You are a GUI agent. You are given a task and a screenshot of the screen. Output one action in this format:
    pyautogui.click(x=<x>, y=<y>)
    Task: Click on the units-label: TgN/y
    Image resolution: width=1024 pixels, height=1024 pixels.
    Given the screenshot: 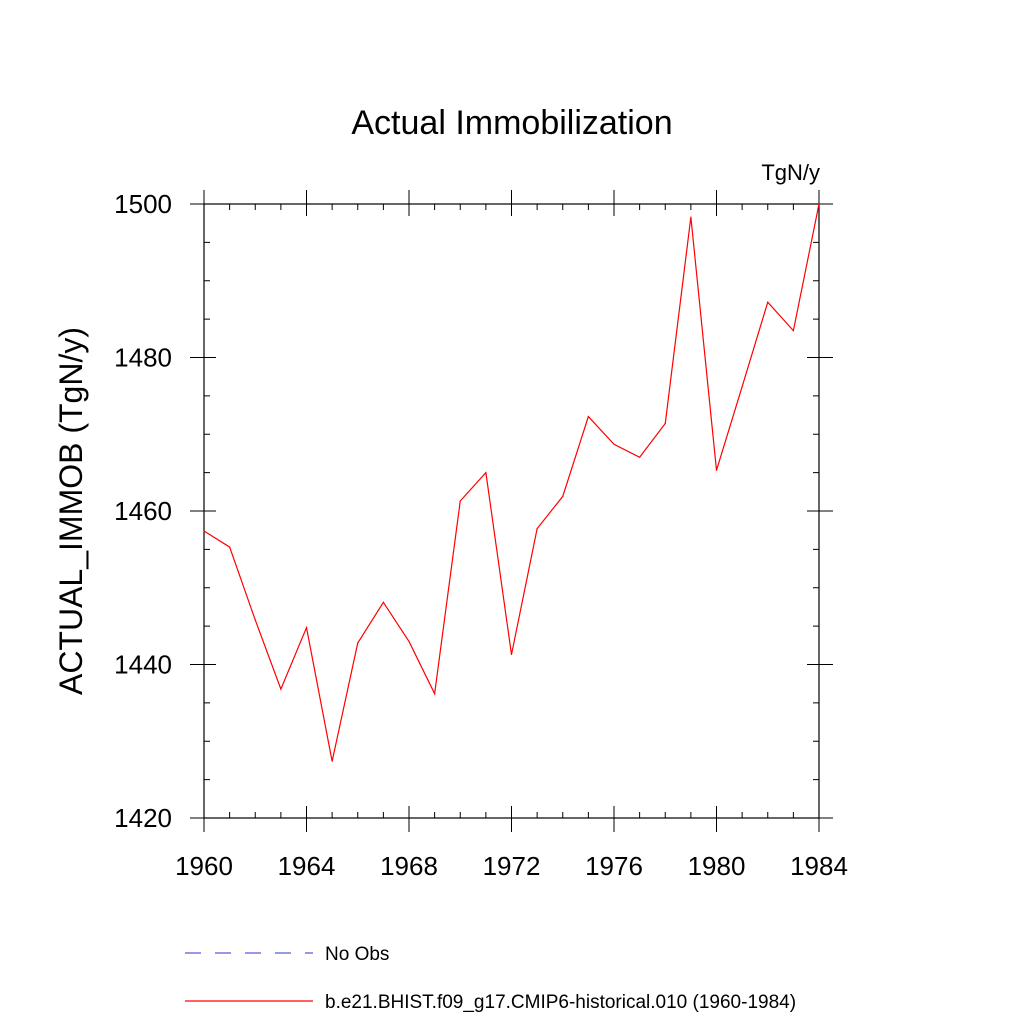 What is the action you would take?
    pyautogui.click(x=790, y=172)
    